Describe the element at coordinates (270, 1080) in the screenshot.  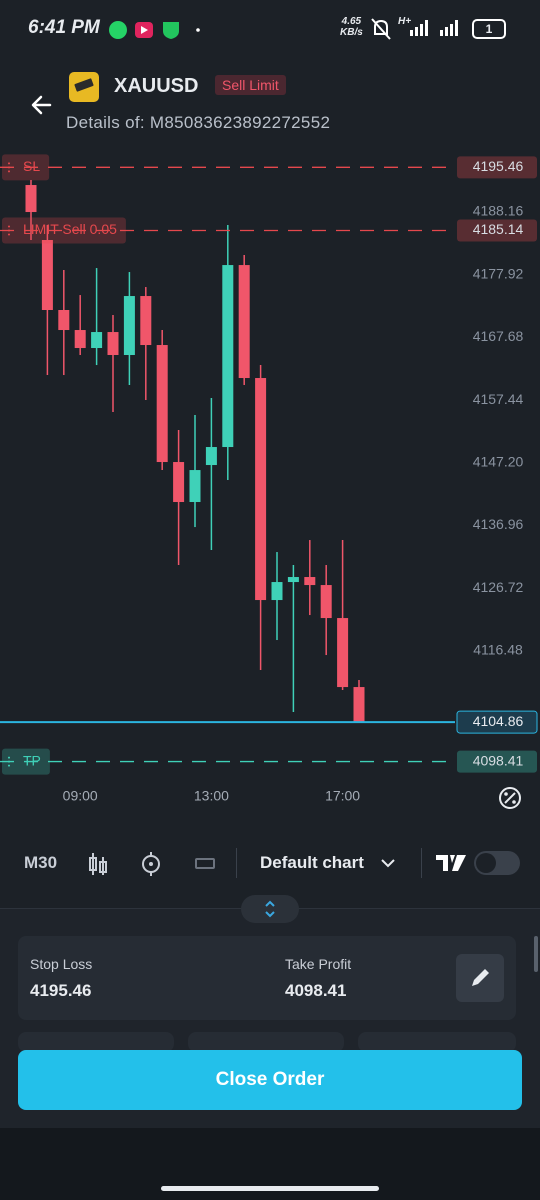
I see `close-order-button: Close Order` at that location.